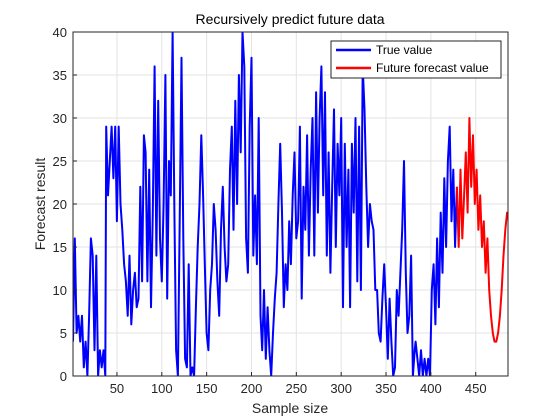 This screenshot has height=420, width=560. I want to click on x-axis-label: Sample size, so click(290, 408).